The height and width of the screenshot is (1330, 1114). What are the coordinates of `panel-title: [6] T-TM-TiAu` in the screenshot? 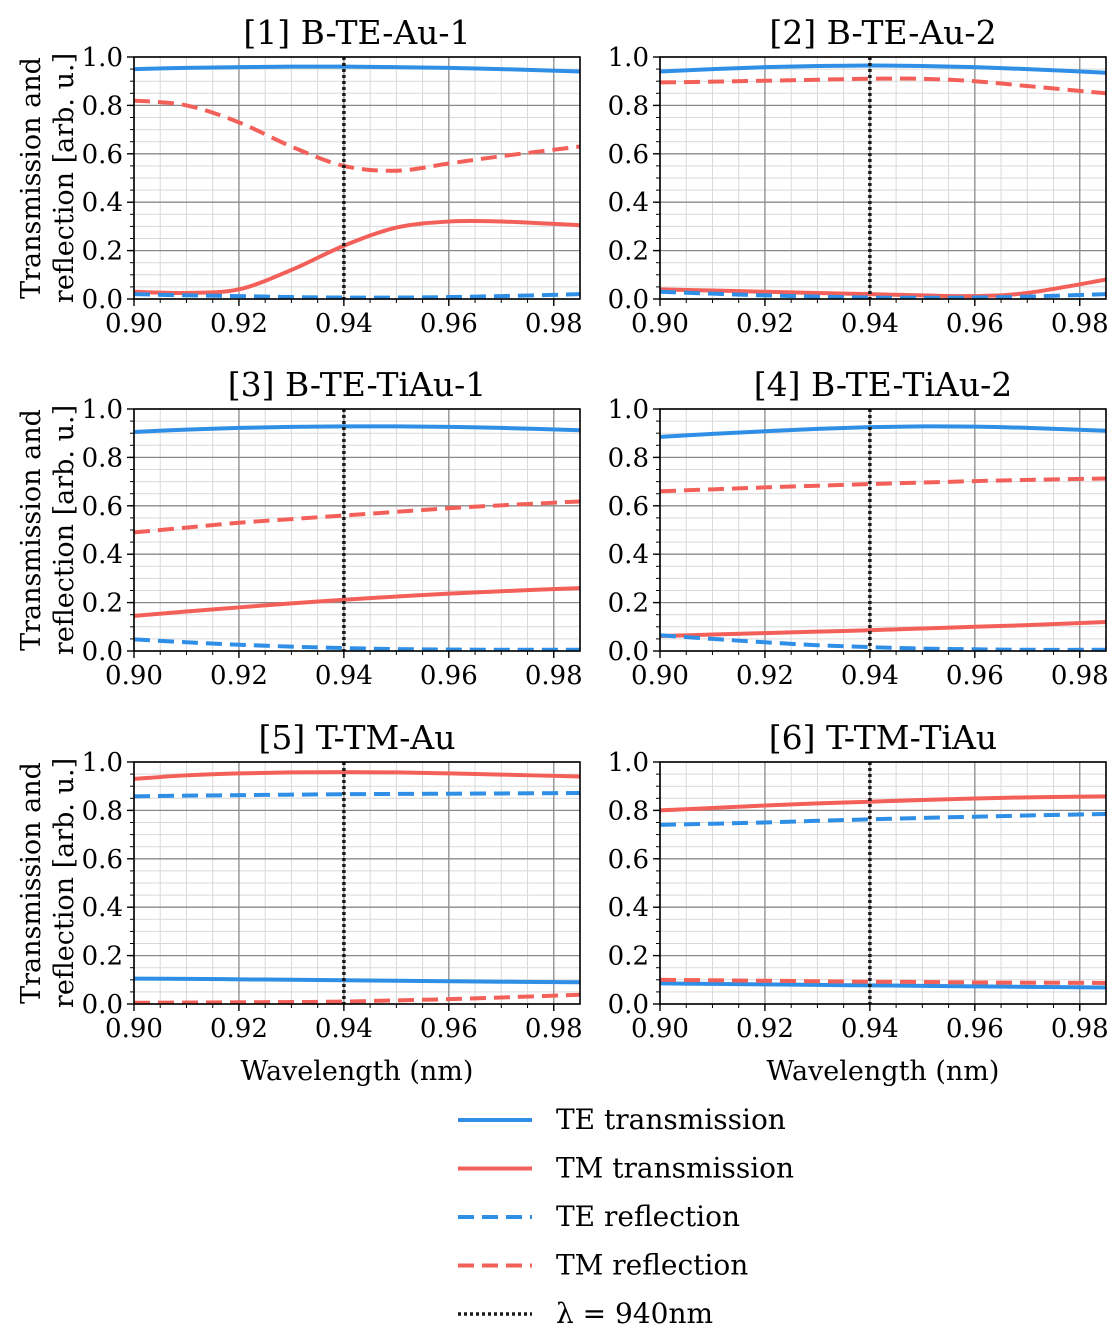 It's located at (883, 737).